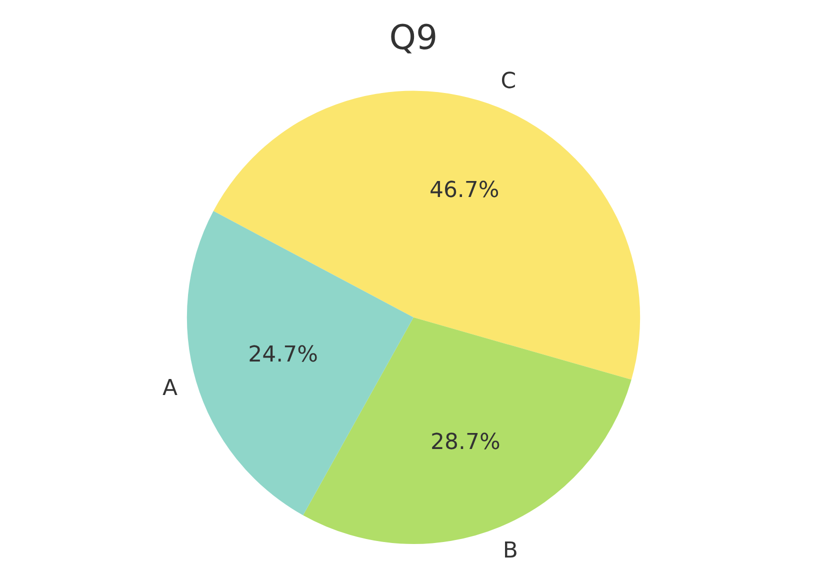 The height and width of the screenshot is (574, 827). What do you see at coordinates (413, 38) in the screenshot?
I see `chart-title: Q9` at bounding box center [413, 38].